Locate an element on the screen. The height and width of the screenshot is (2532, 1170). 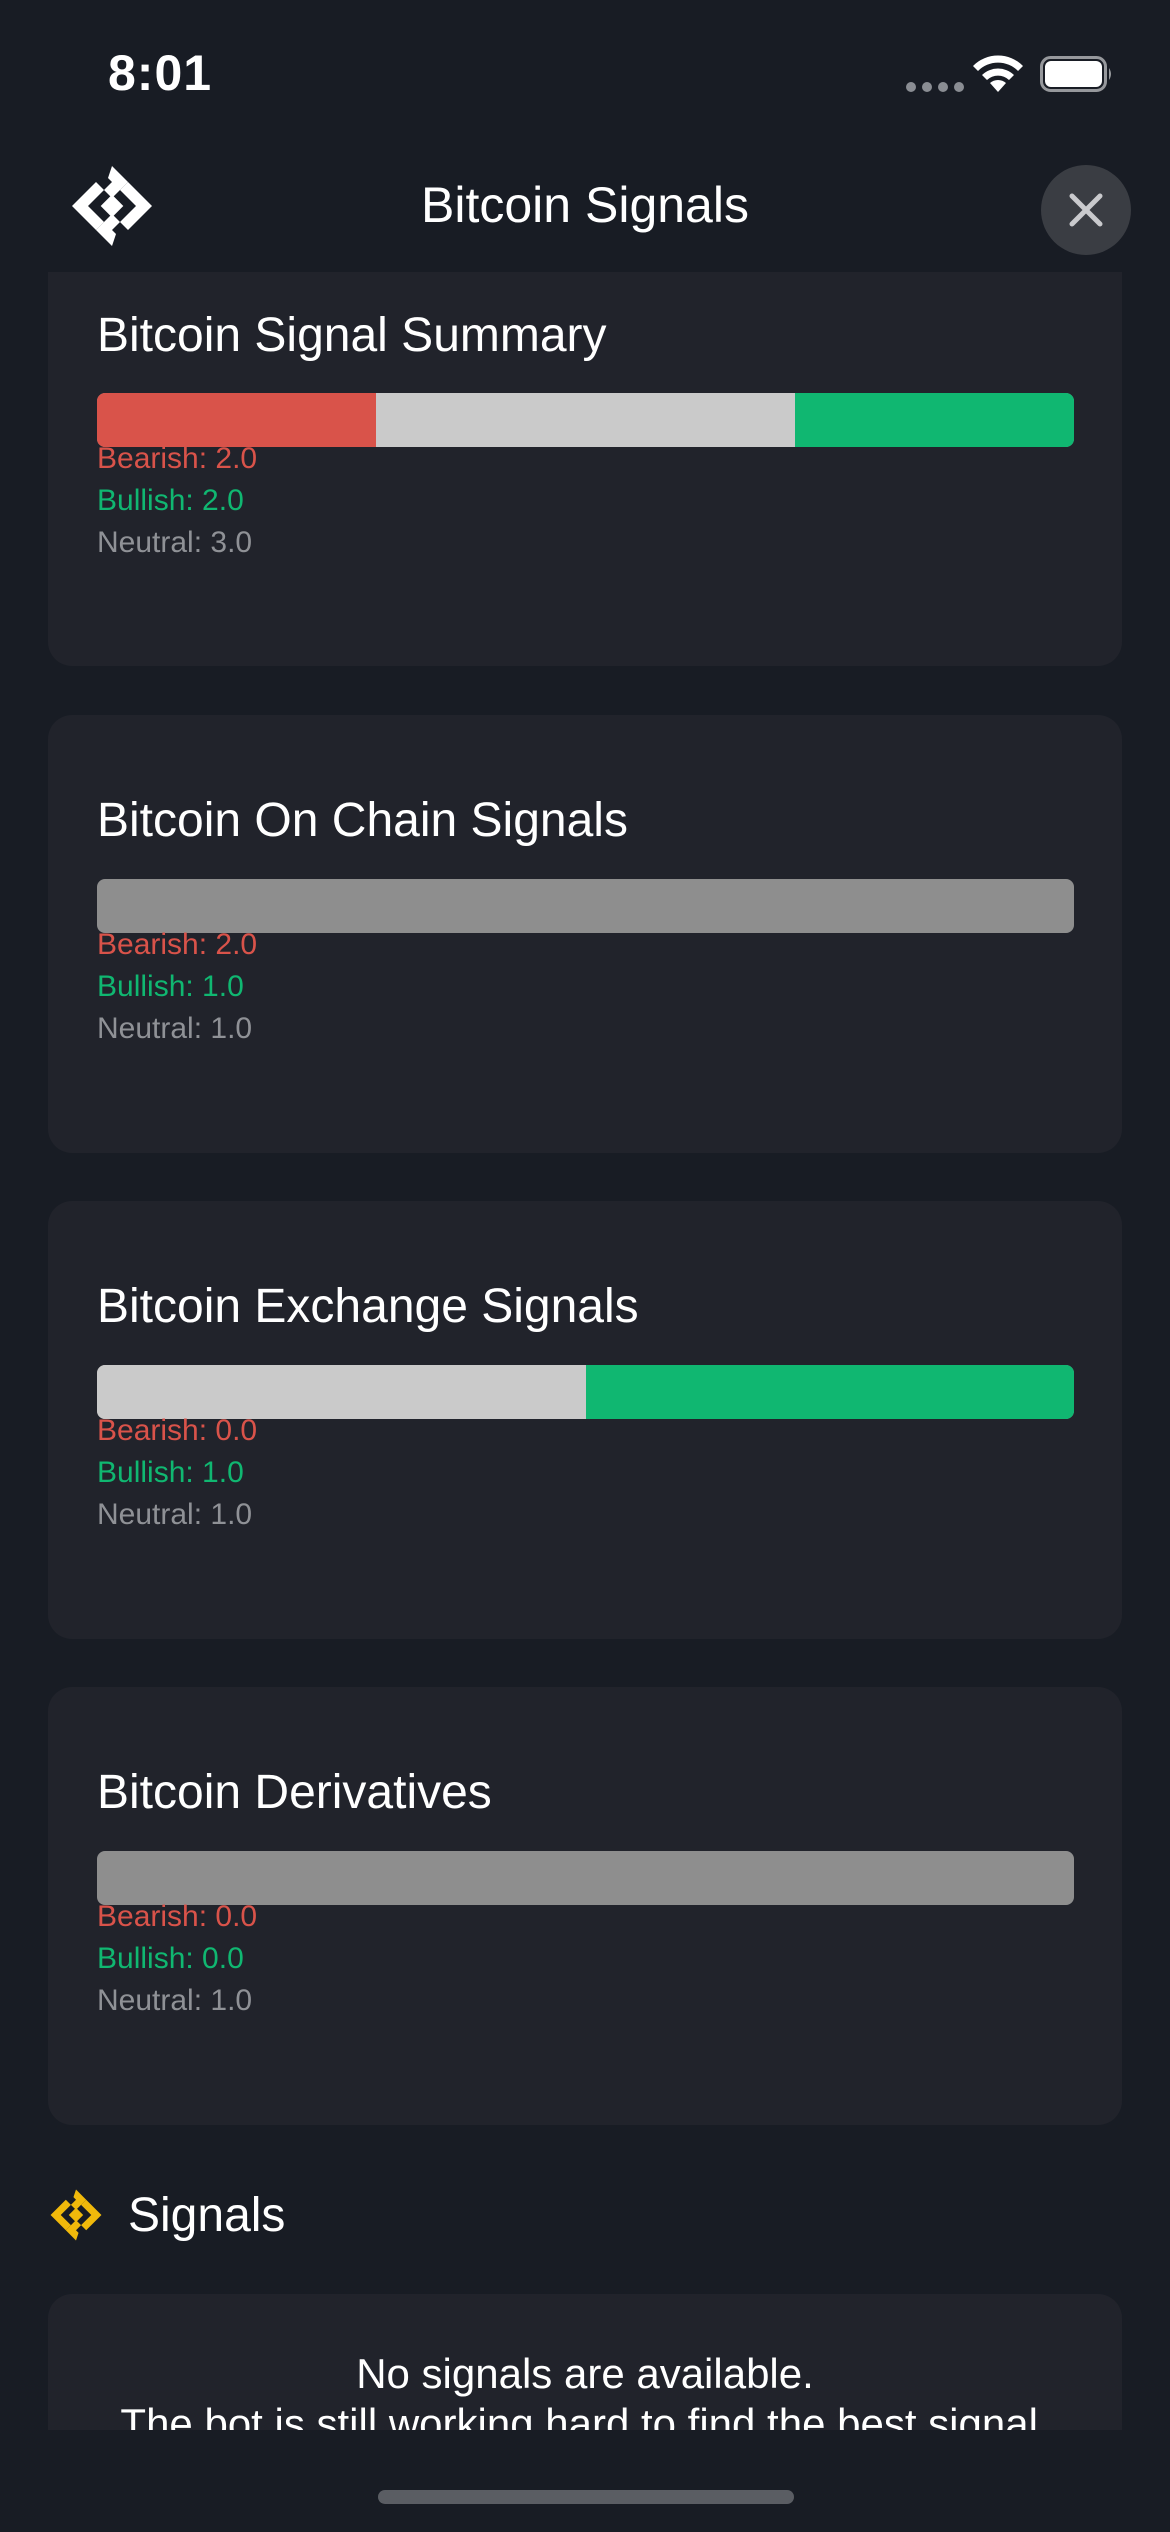
card-title: Bitcoin Exchange Signals is located at coordinates (368, 1306).